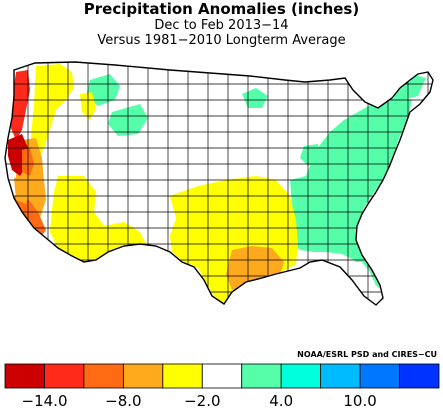  What do you see at coordinates (281, 401) in the screenshot?
I see `legend-tick-label: 4.0` at bounding box center [281, 401].